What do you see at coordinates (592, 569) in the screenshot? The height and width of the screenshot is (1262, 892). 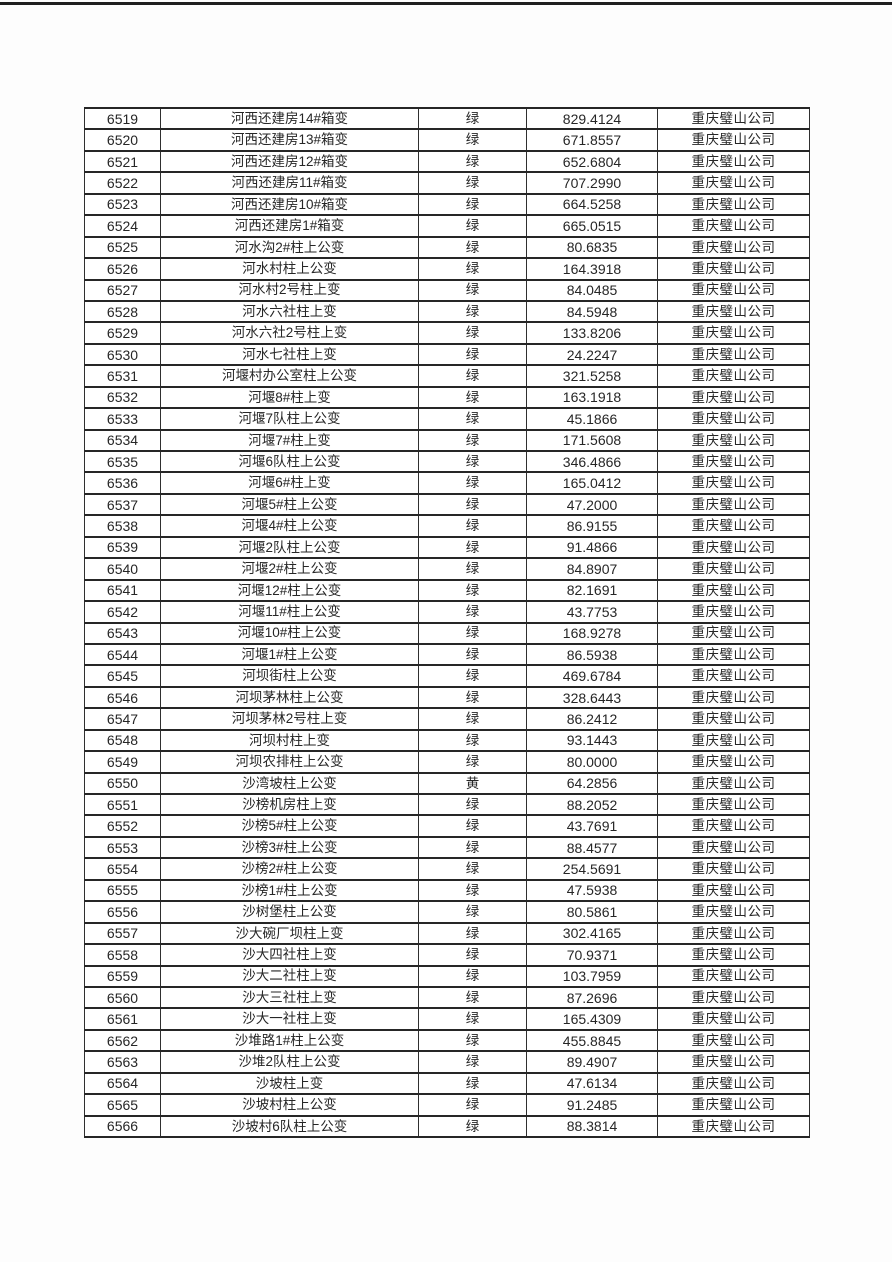 I see `cell-value: 84.8907` at bounding box center [592, 569].